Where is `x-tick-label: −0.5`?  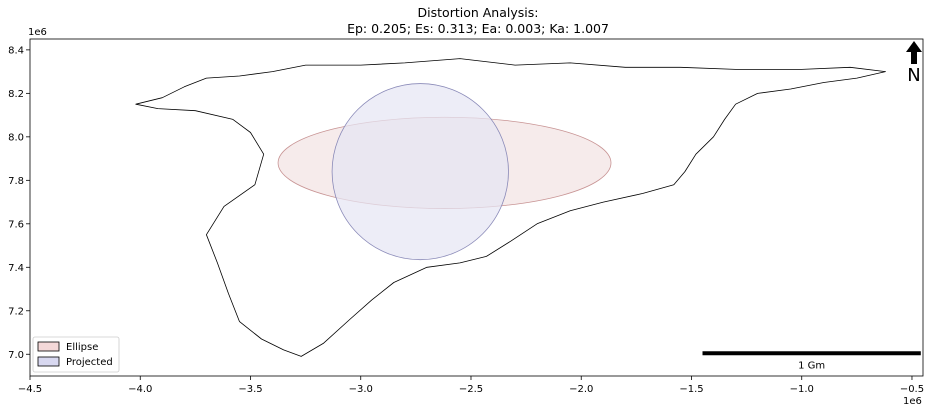 x-tick-label: −0.5 is located at coordinates (912, 389).